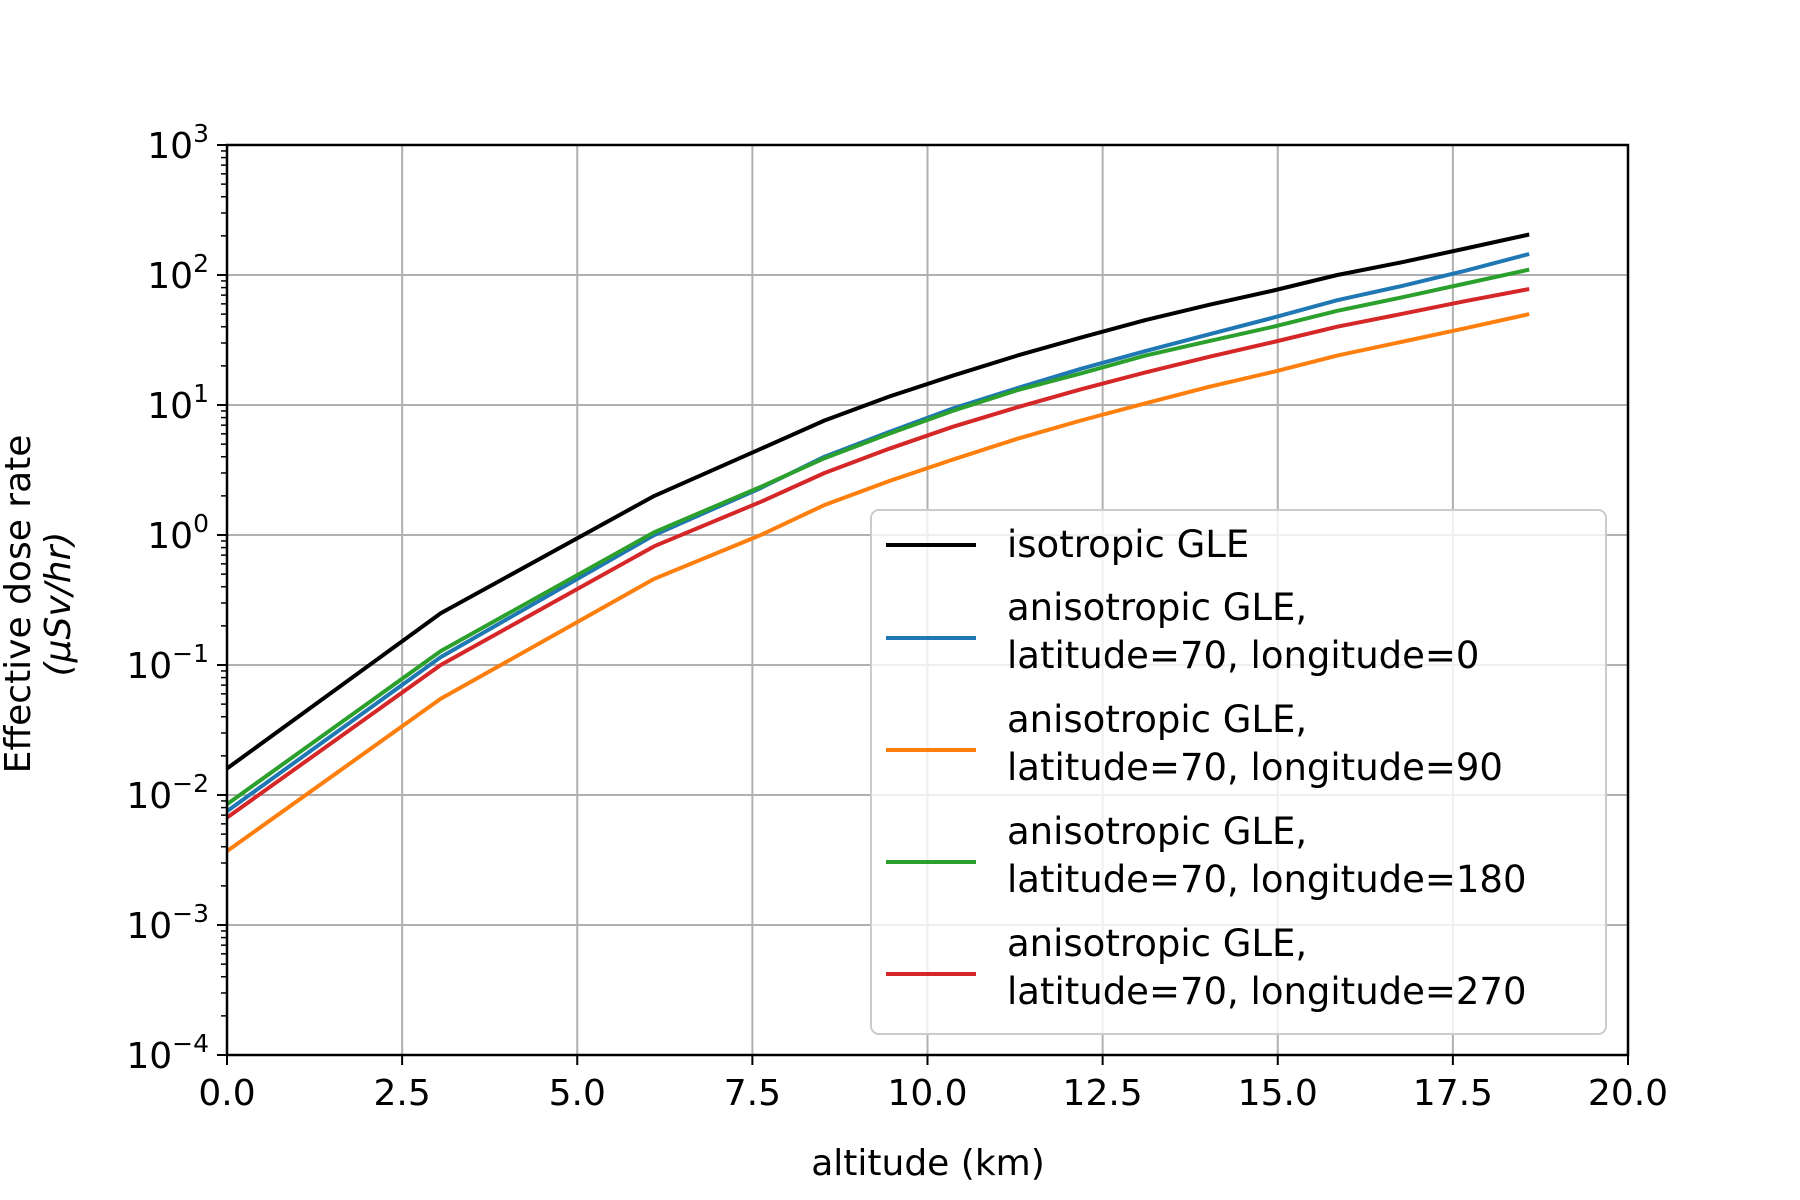 This screenshot has width=1800, height=1200. Describe the element at coordinates (178, 273) in the screenshot. I see `y-tick-label: 10²` at that location.